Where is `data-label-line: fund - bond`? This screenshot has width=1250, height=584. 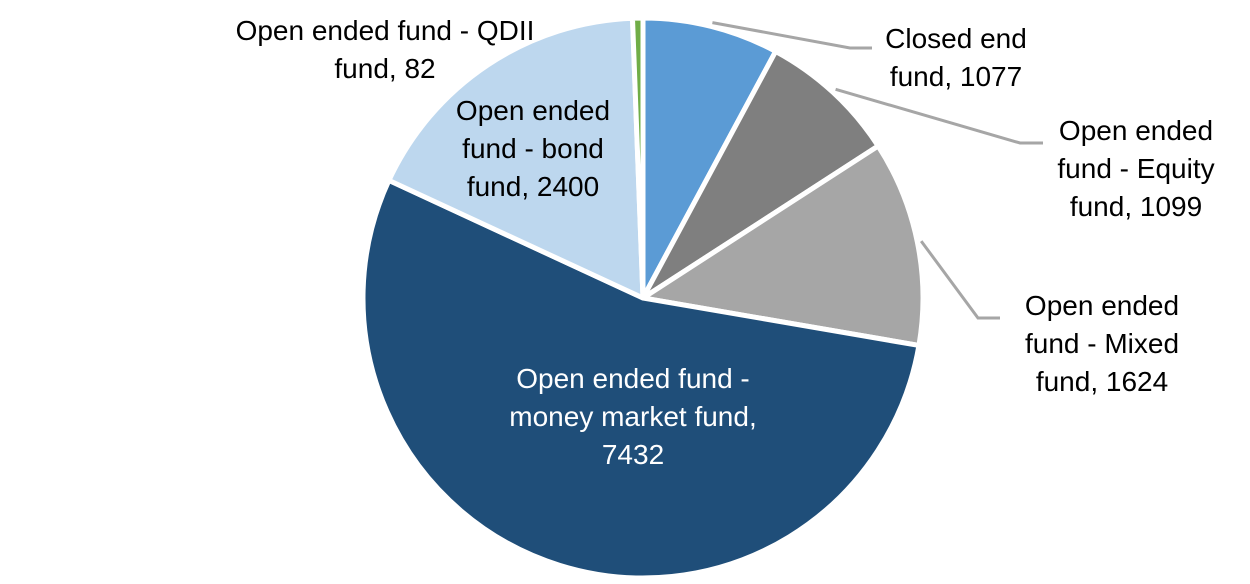
data-label-line: fund - bond is located at coordinates (533, 148).